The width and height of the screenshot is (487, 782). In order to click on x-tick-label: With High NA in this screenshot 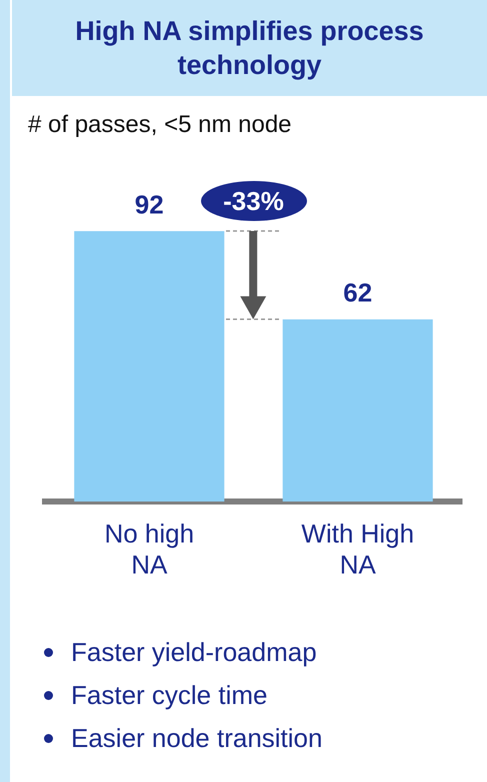, I will do `click(357, 549)`.